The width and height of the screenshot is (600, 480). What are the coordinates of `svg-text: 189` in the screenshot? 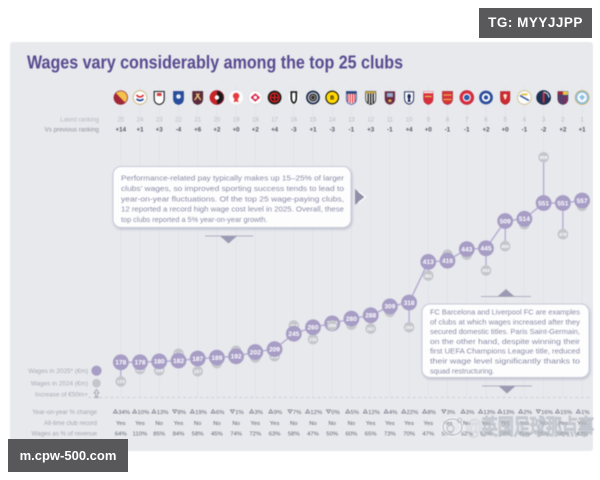 It's located at (216, 358).